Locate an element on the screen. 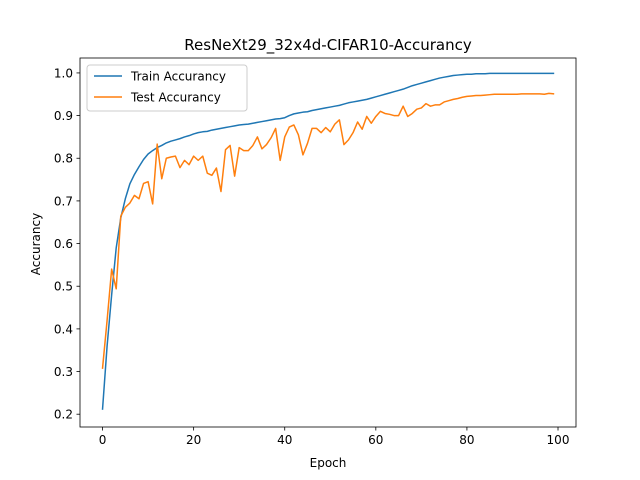  x-tick-label: 100 is located at coordinates (558, 440).